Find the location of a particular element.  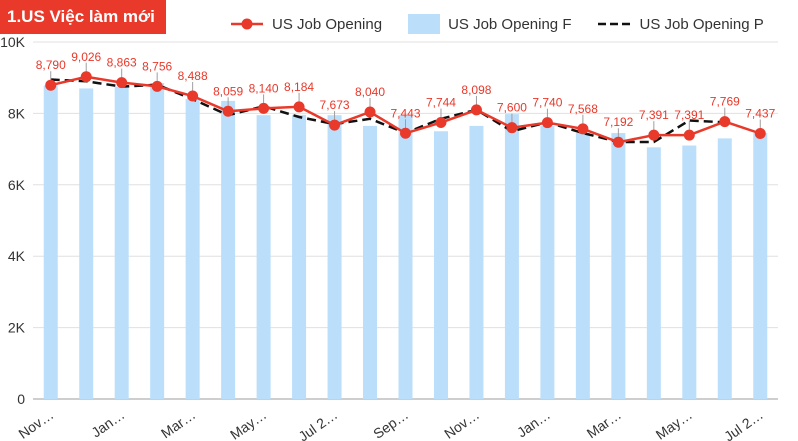

data-label: 8,098 is located at coordinates (476, 90).